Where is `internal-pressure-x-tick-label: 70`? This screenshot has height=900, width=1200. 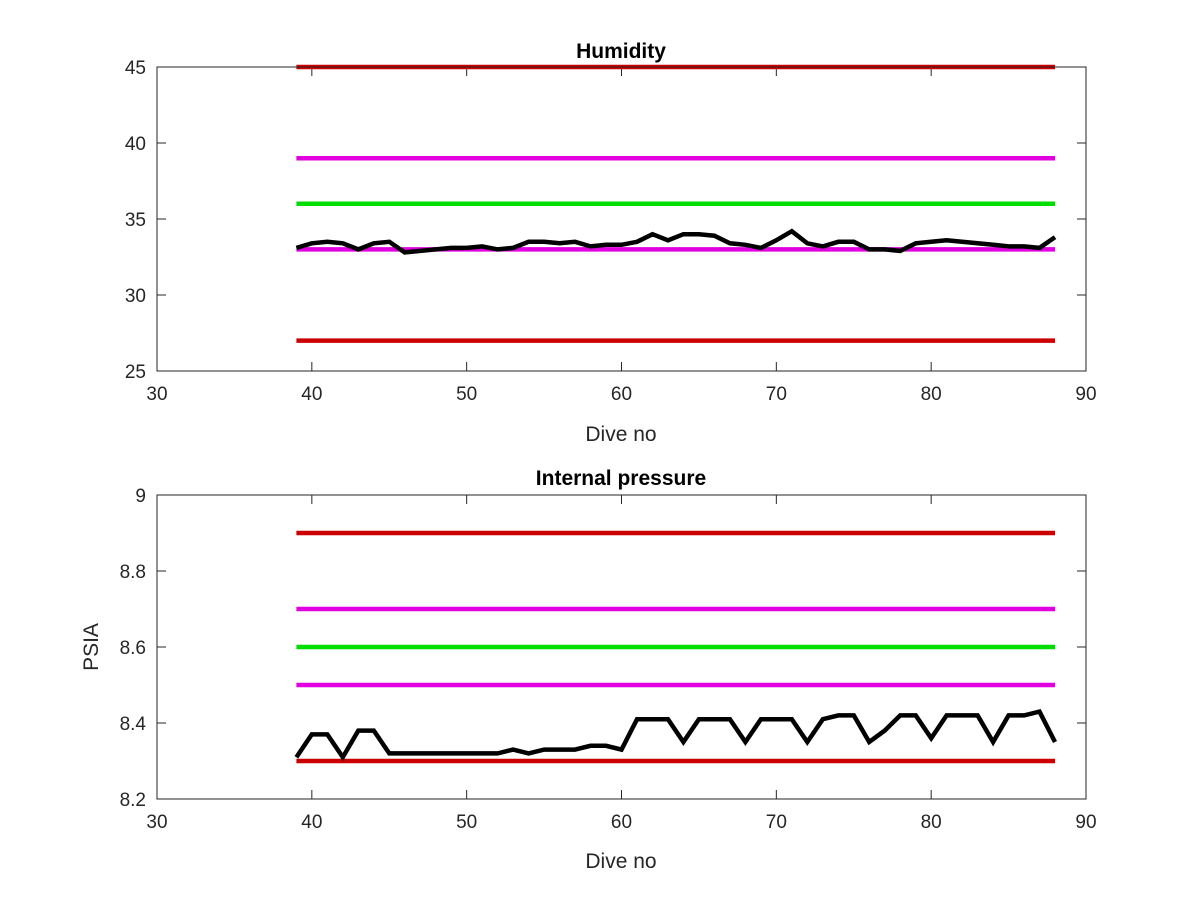 internal-pressure-x-tick-label: 70 is located at coordinates (776, 822).